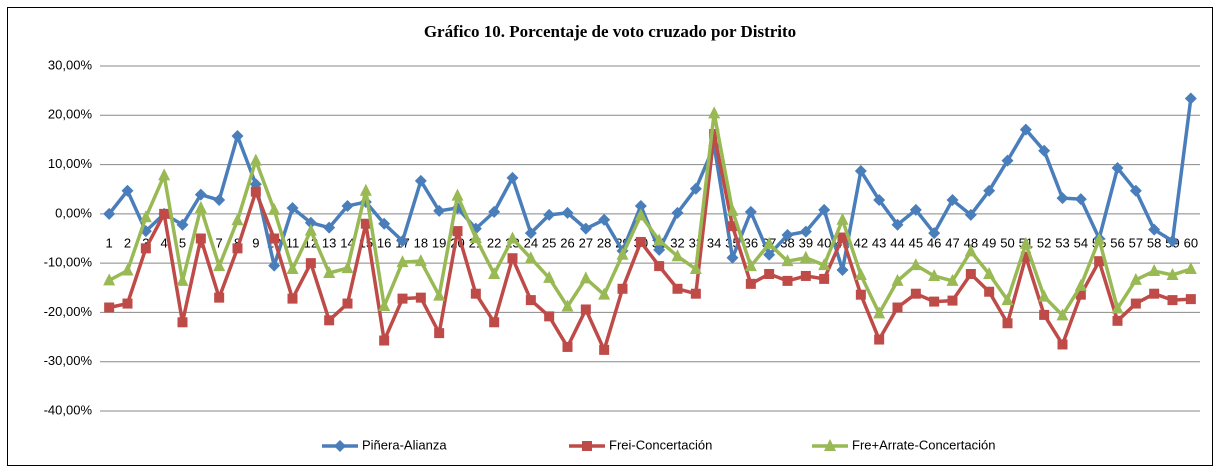  Describe the element at coordinates (952, 242) in the screenshot. I see `x-tick-label: 47` at that location.